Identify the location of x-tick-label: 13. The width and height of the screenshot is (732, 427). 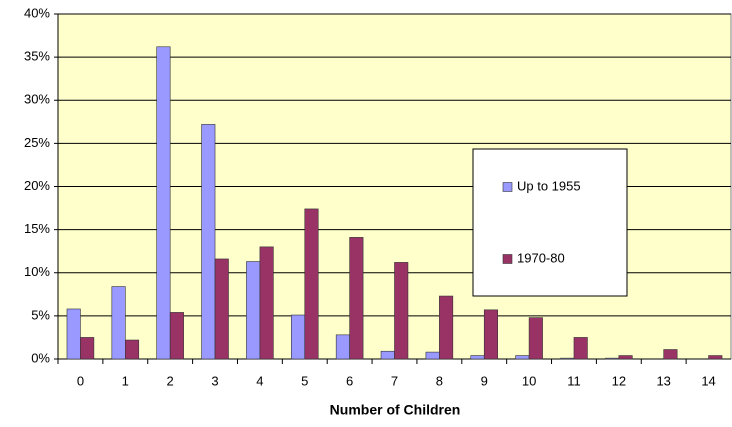
(663, 380).